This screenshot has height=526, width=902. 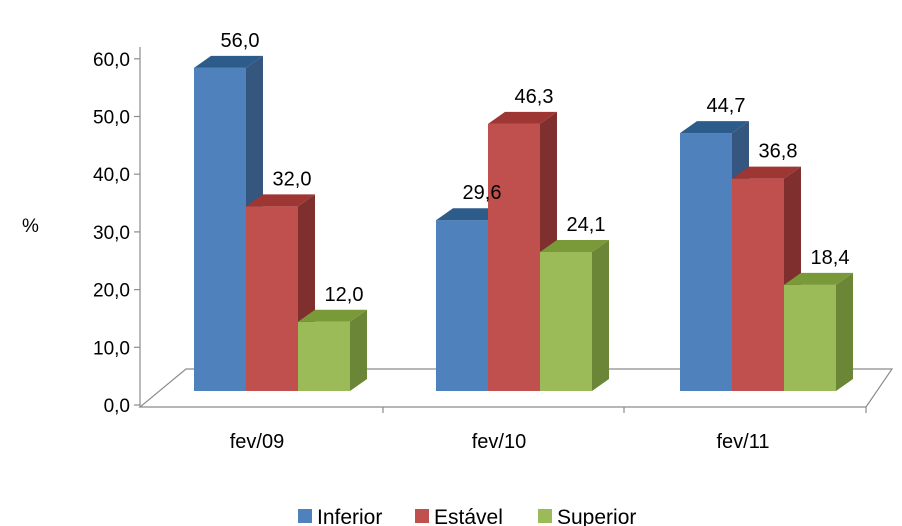 I want to click on data-label-superior-fev-11: 18,4, so click(x=830, y=258).